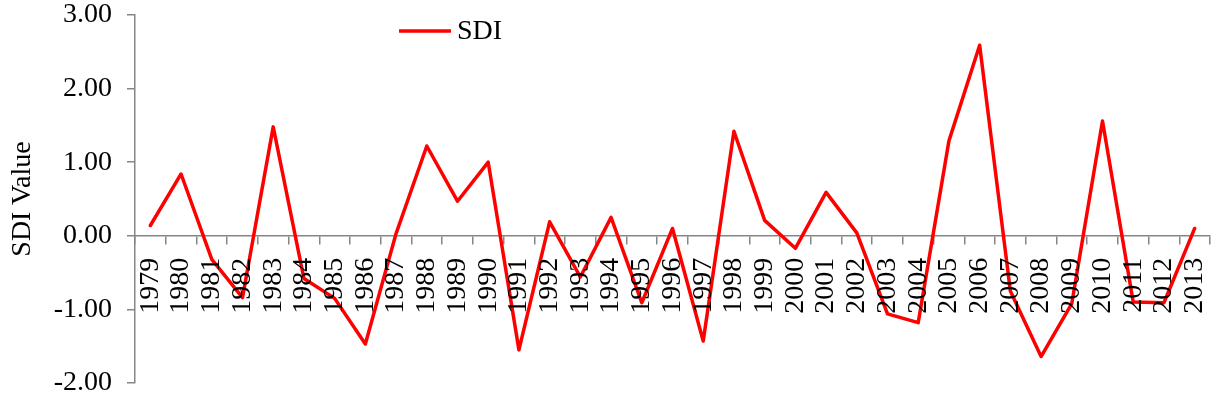 The width and height of the screenshot is (1213, 400). Describe the element at coordinates (793, 285) in the screenshot. I see `x-tick-label: 2000` at that location.